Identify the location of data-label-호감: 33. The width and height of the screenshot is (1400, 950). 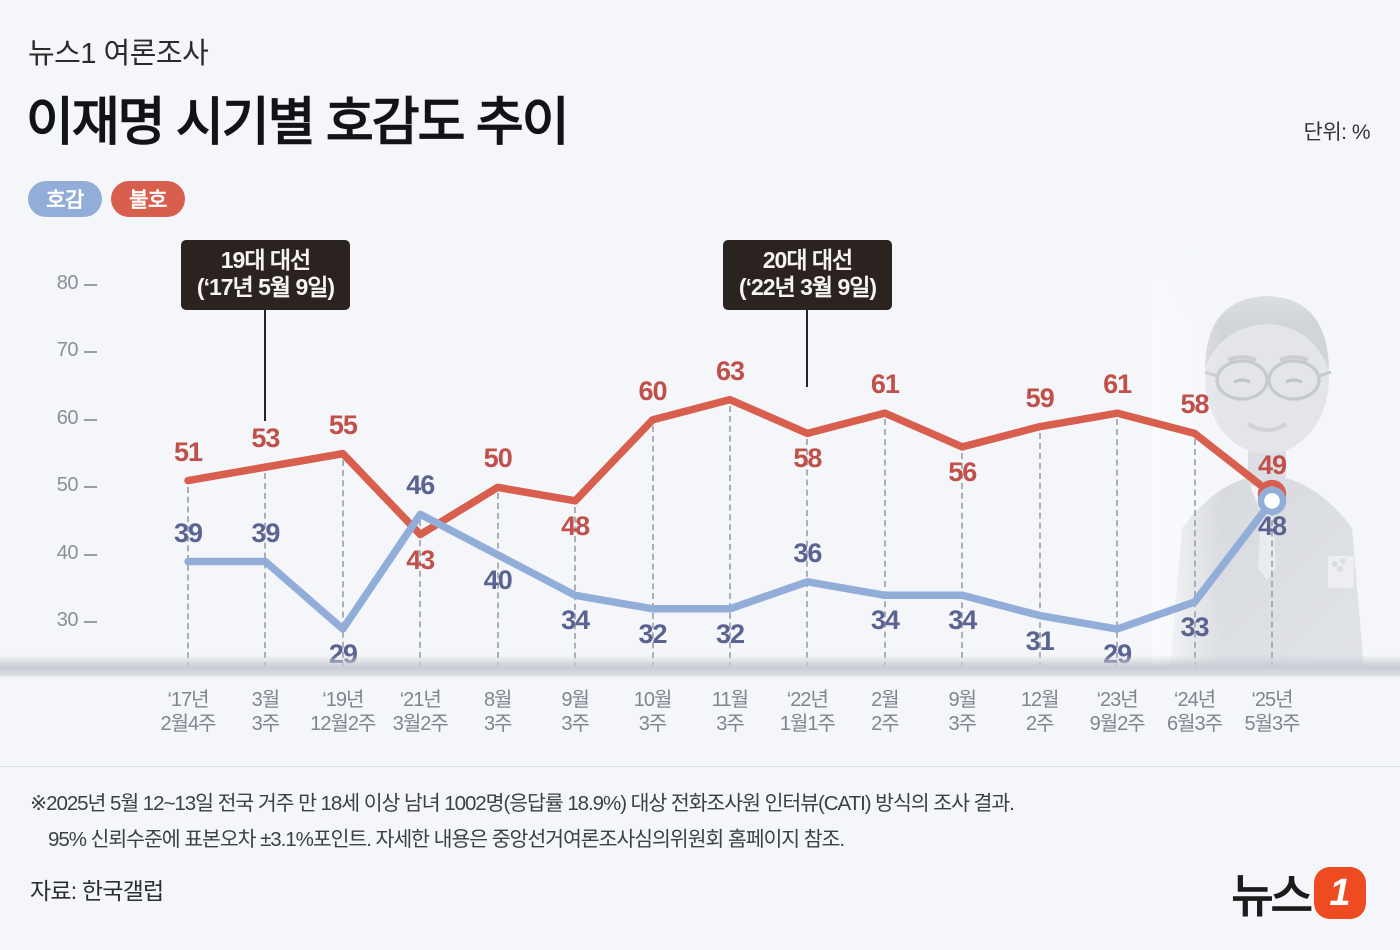
(1195, 627).